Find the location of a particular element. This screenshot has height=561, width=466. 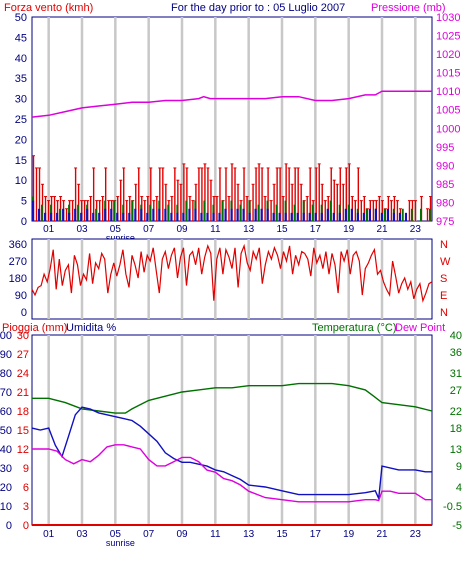

pressure-y-tick-label: 975 is located at coordinates (445, 222).